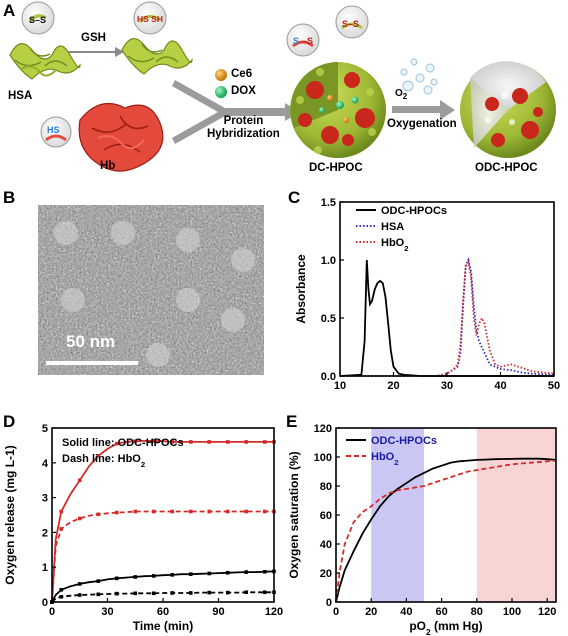  Describe the element at coordinates (445, 627) in the screenshot. I see `x-axis-label: pO2 (mm Hg)` at that location.